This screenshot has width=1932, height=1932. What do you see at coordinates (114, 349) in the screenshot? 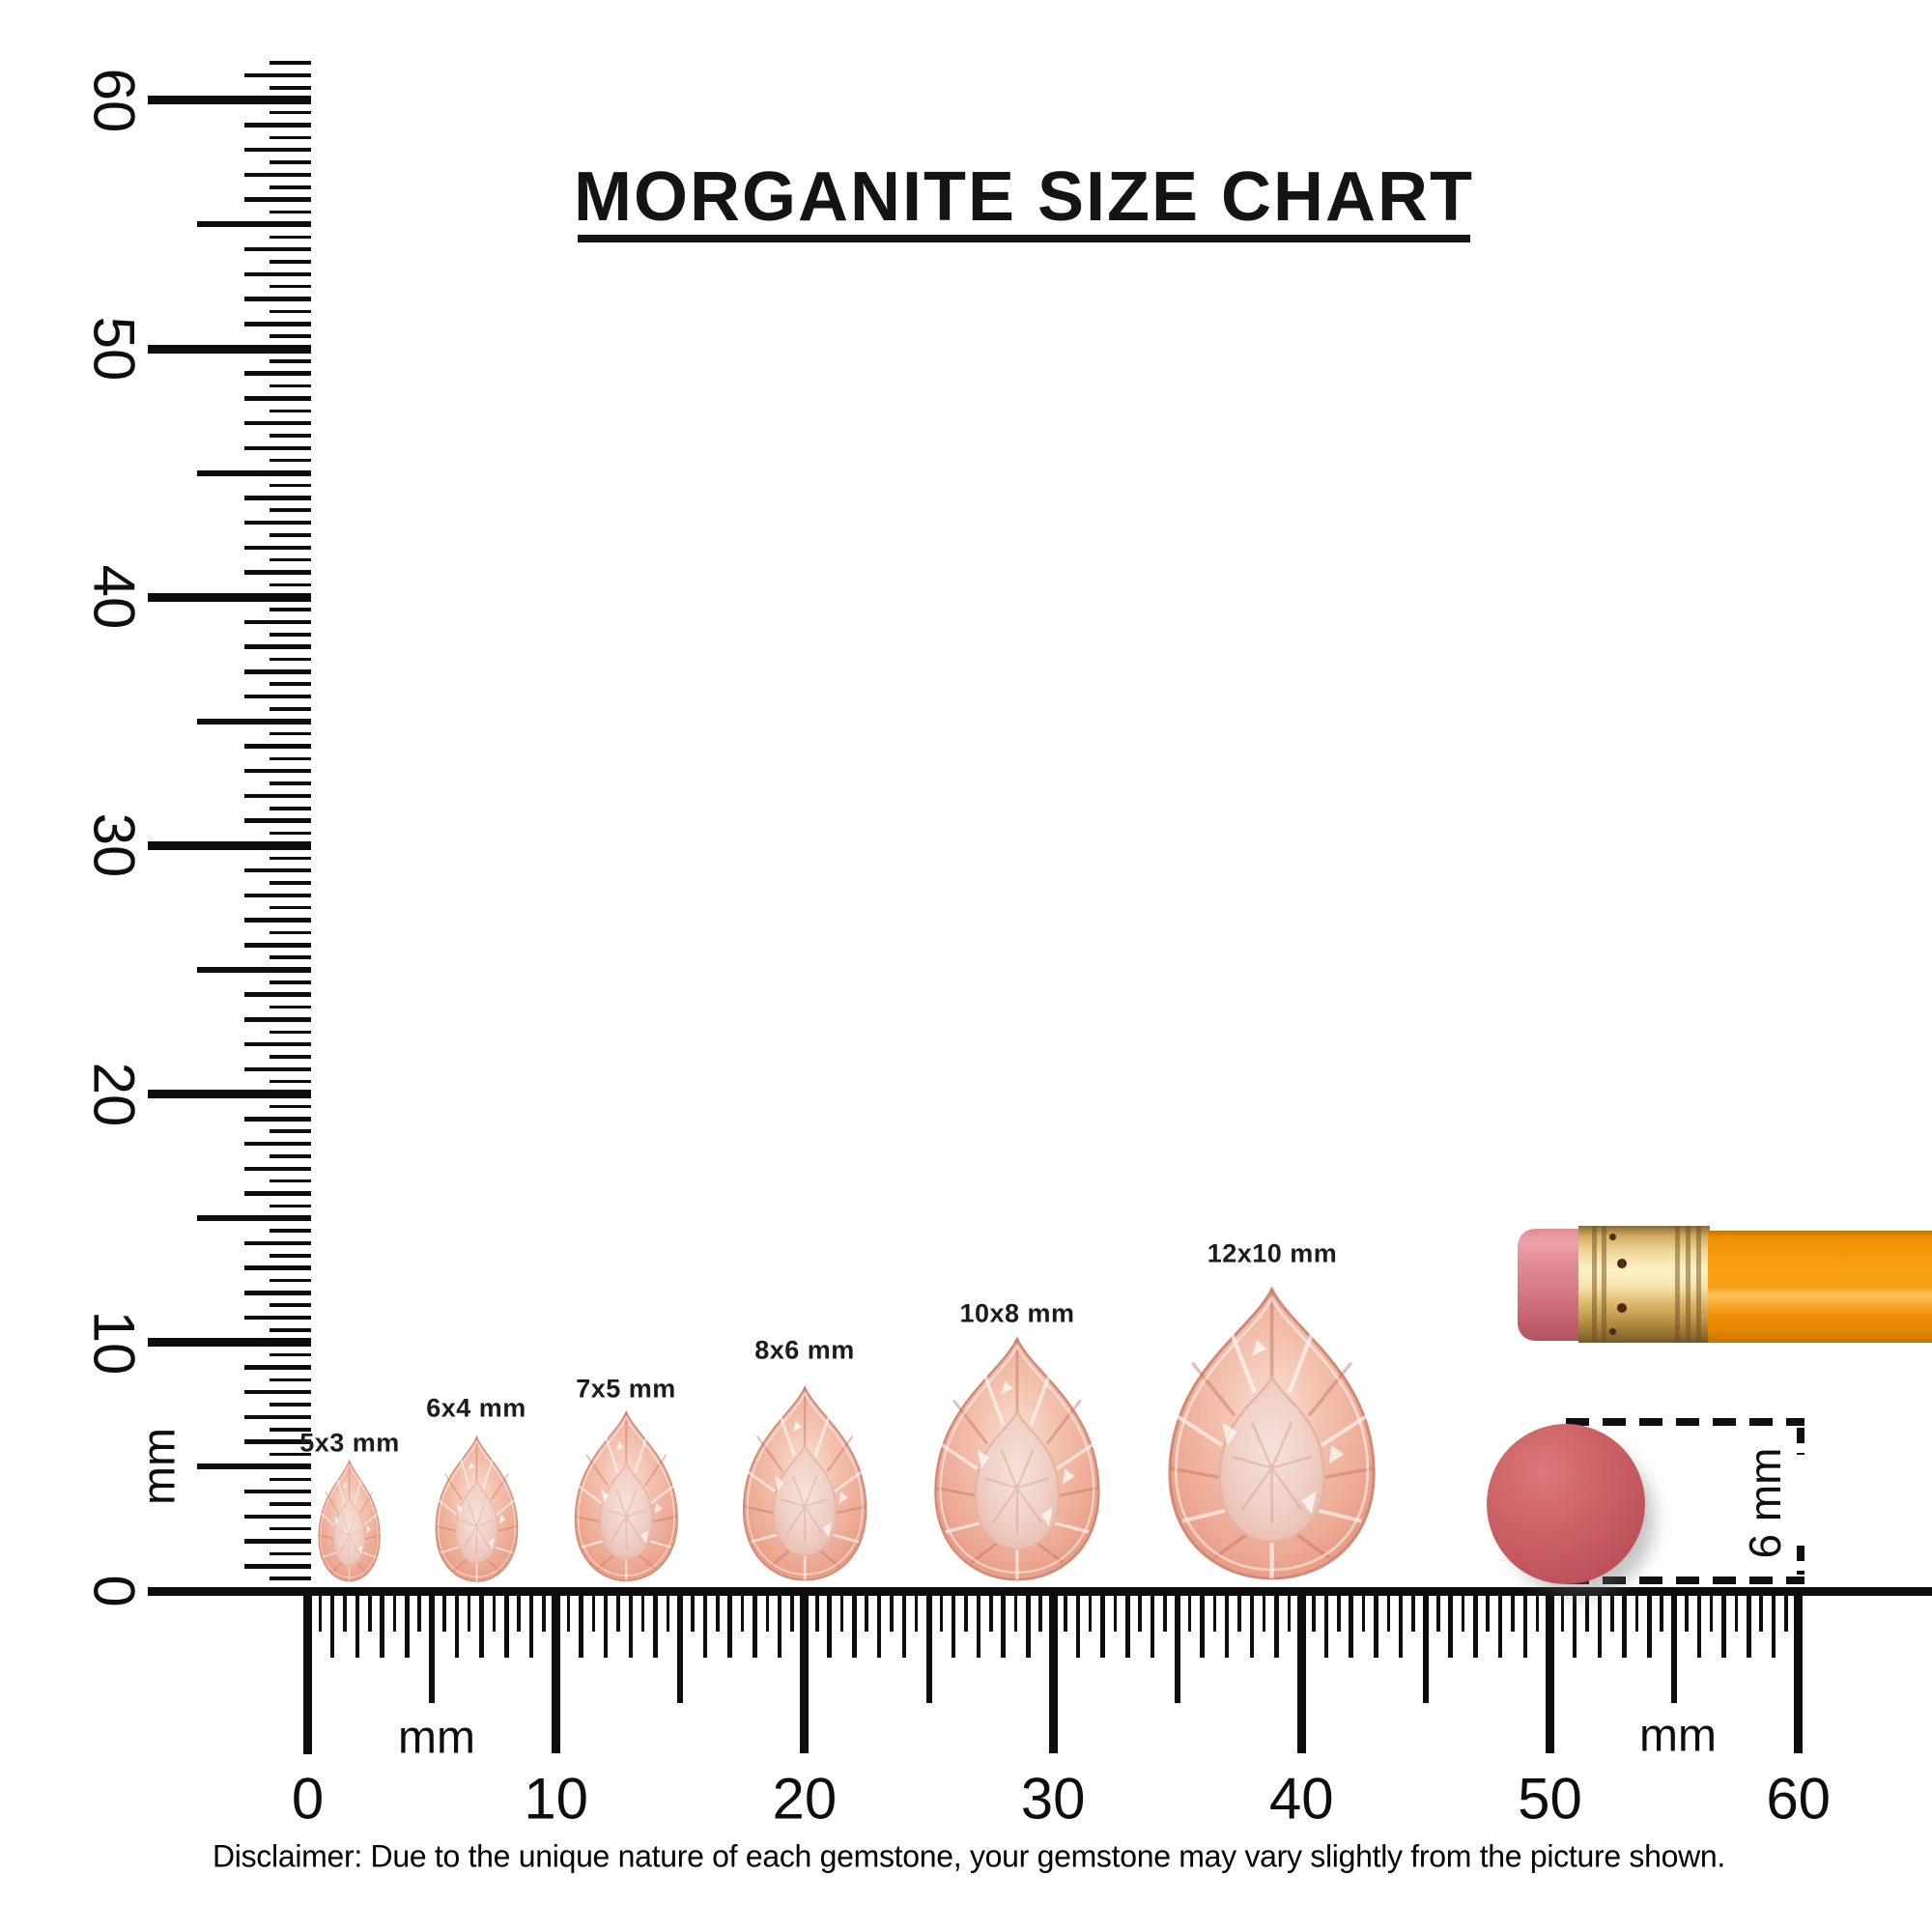
I see `vertical-ruler-number: 50` at bounding box center [114, 349].